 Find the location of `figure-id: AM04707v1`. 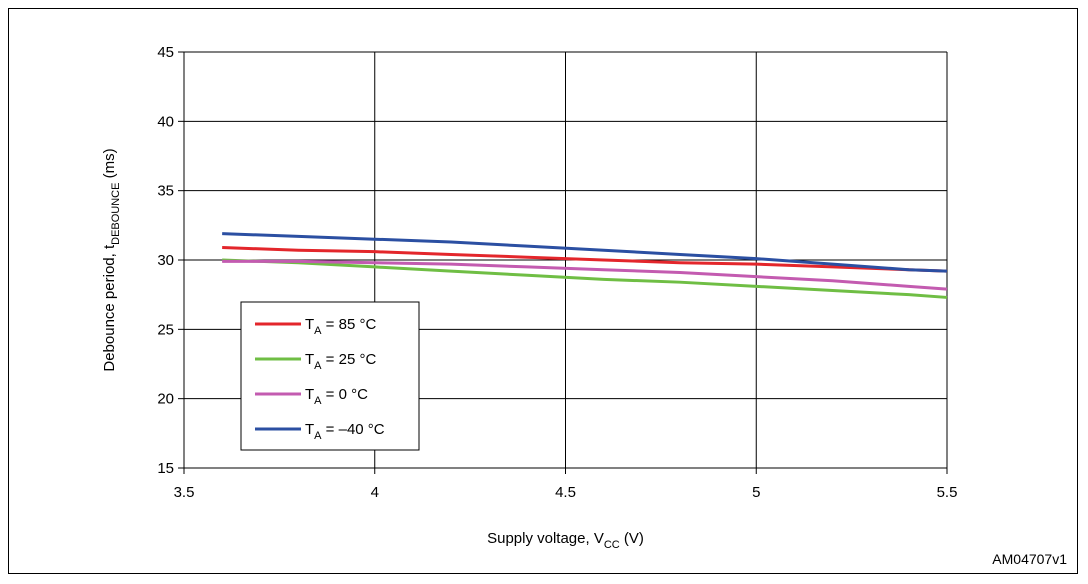

figure-id: AM04707v1 is located at coordinates (1029, 559).